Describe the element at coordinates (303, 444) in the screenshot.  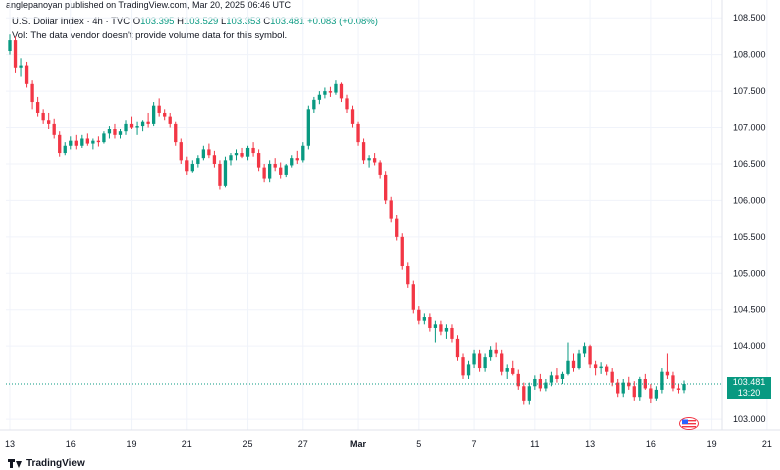
I see `time-tick-label: 27` at that location.